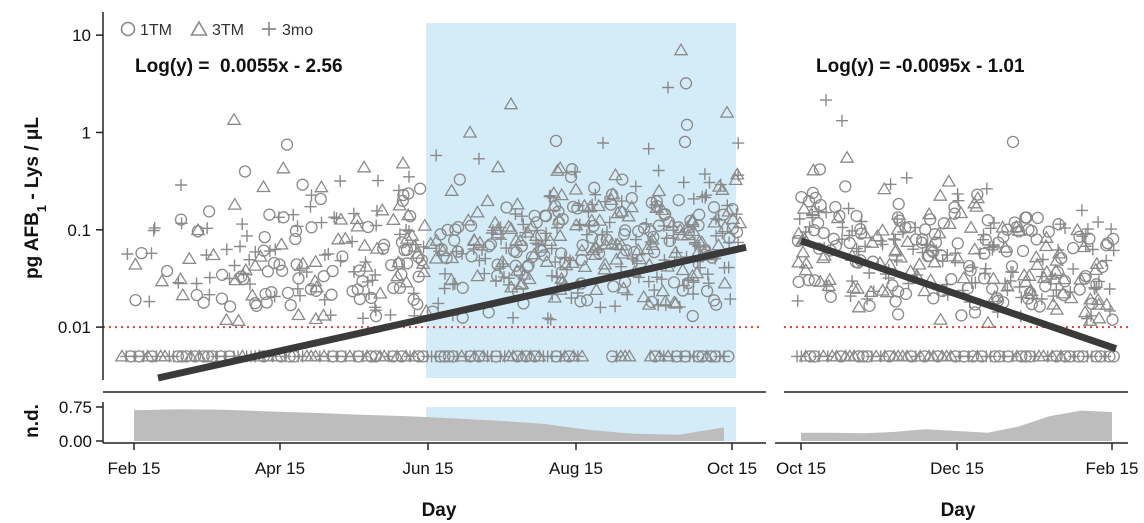 The width and height of the screenshot is (1144, 523). What do you see at coordinates (81, 35) in the screenshot?
I see `y-tick-label: 10` at bounding box center [81, 35].